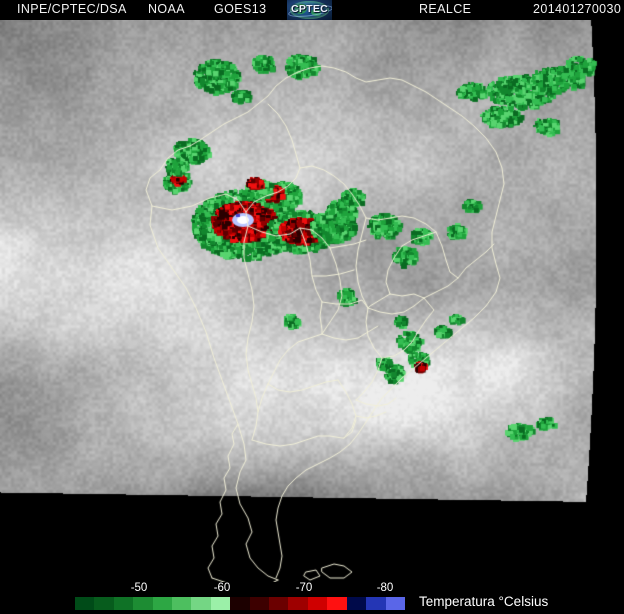 Image resolution: width=624 pixels, height=614 pixels. Describe the element at coordinates (240, 9) in the screenshot. I see `platform-label: GOES13` at that location.